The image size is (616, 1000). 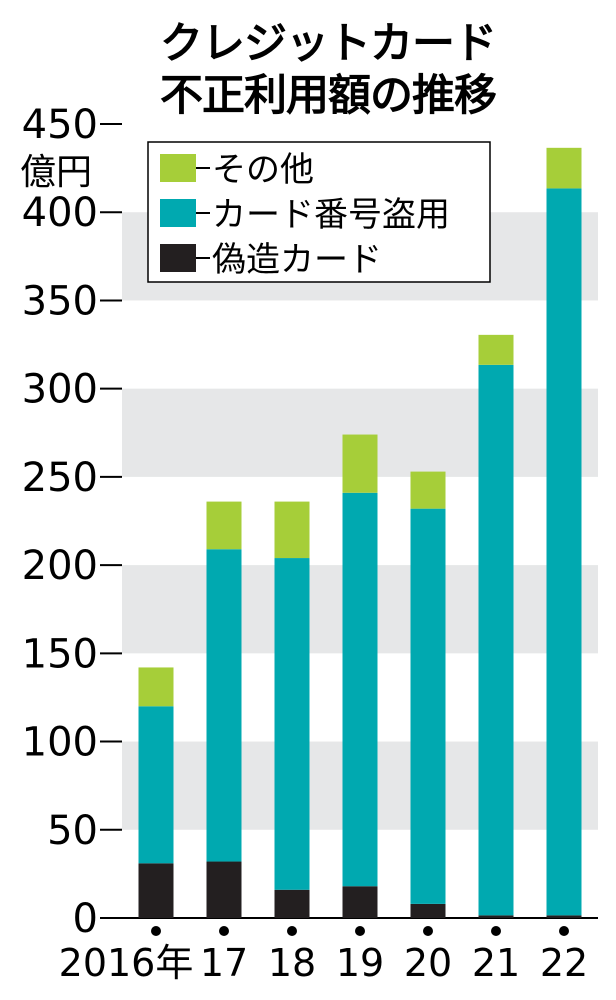 What do you see at coordinates (60, 390) in the screenshot?
I see `y-tick-label: 300` at bounding box center [60, 390].